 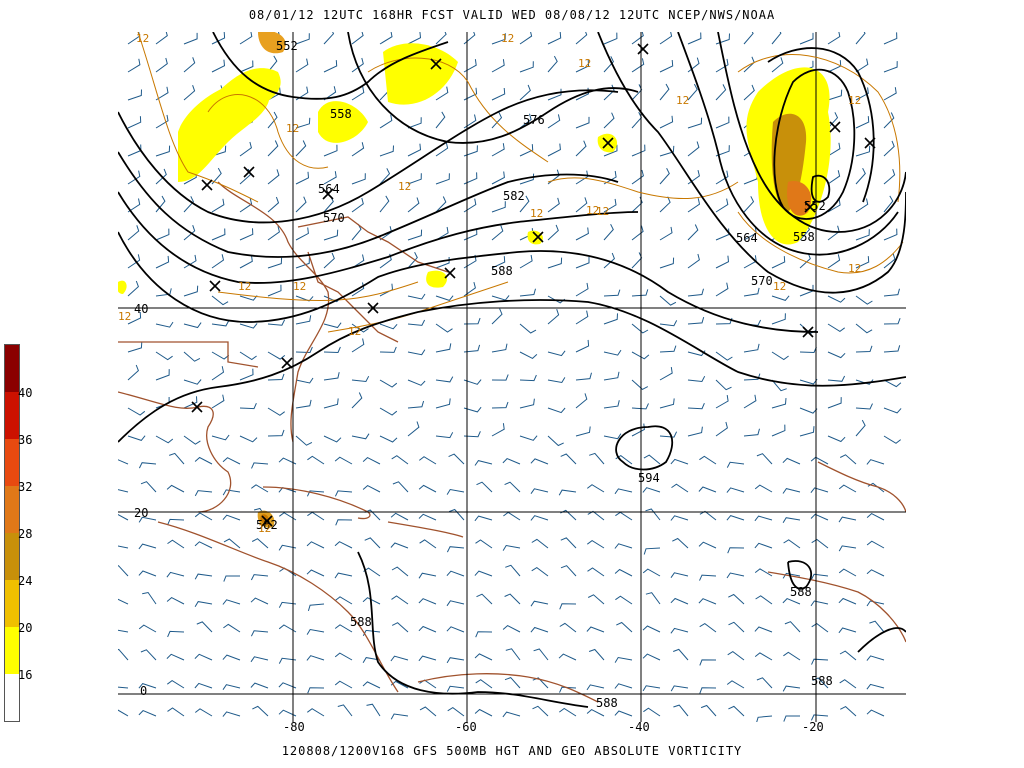 I want to click on contour-label: 594, so click(x=649, y=478).